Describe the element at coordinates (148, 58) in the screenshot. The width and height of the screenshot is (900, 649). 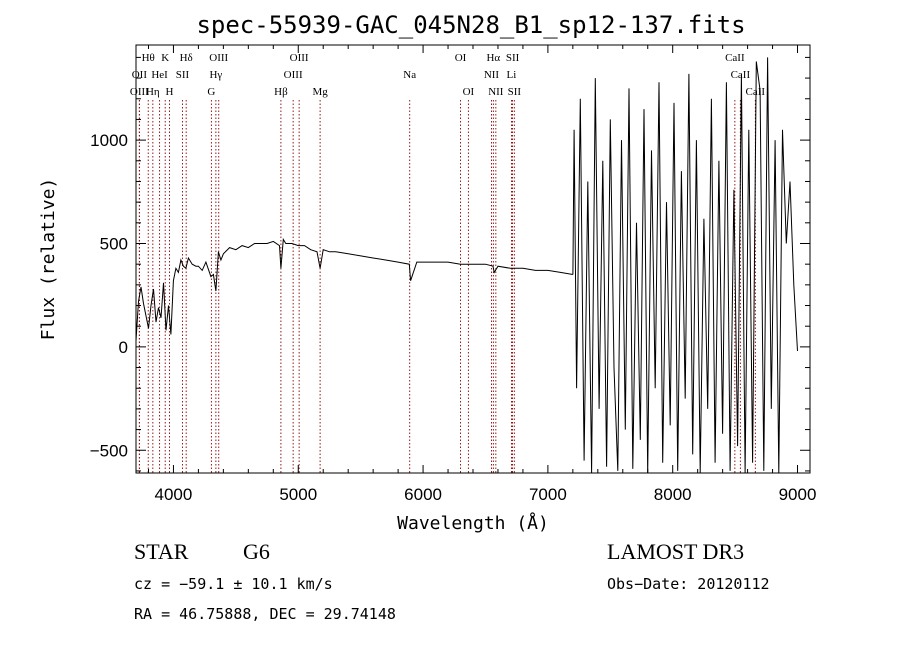
I see `spectral-line-label: Hθ` at that location.